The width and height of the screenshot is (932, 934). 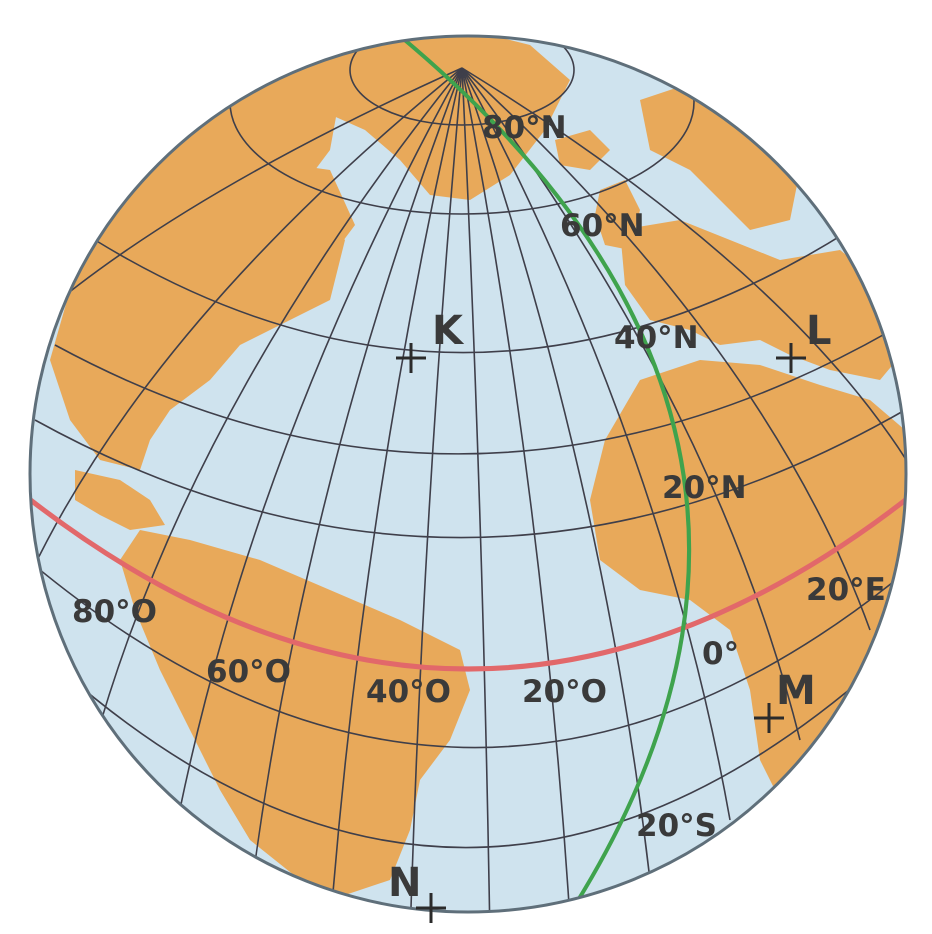 I want to click on labrador-landmass, so click(x=305, y=212).